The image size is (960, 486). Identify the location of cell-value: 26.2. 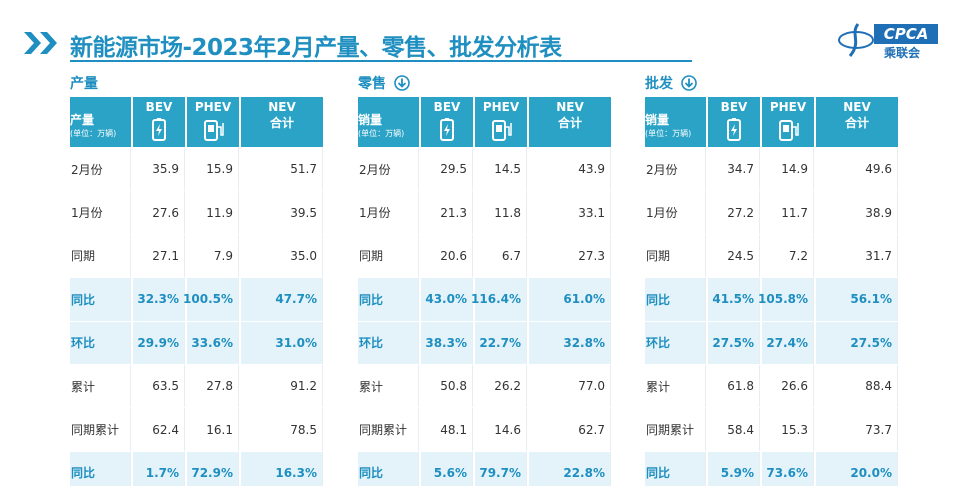
(501, 386).